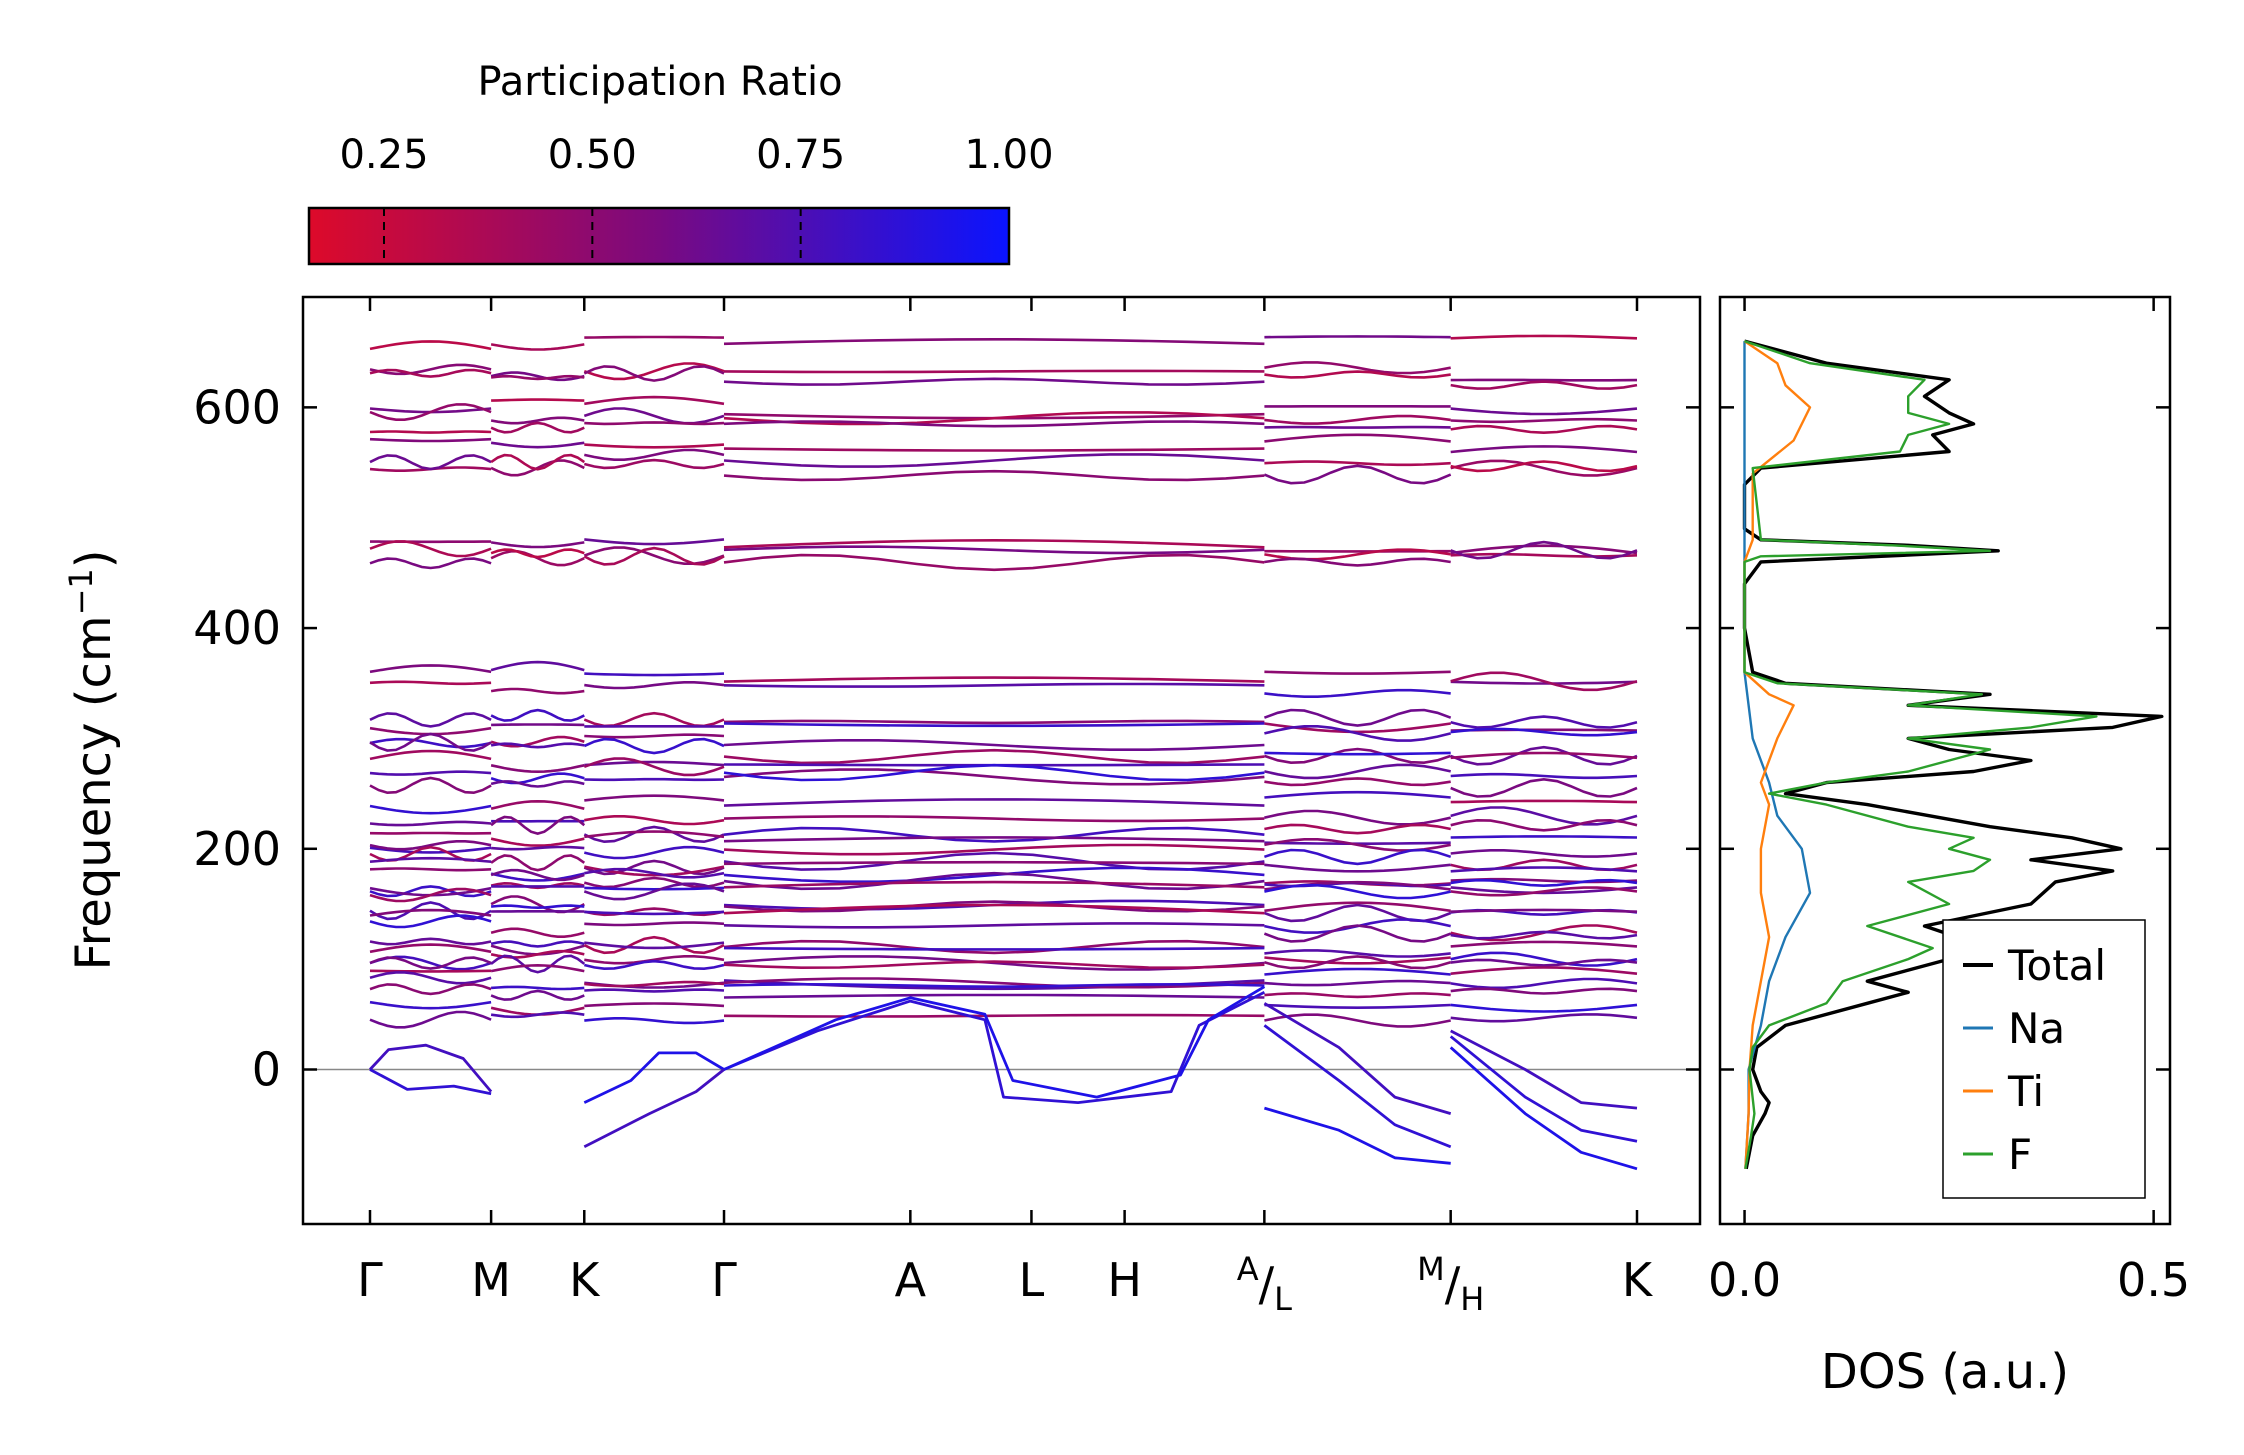  I want to click on dos-curves, so click(1953, 754).